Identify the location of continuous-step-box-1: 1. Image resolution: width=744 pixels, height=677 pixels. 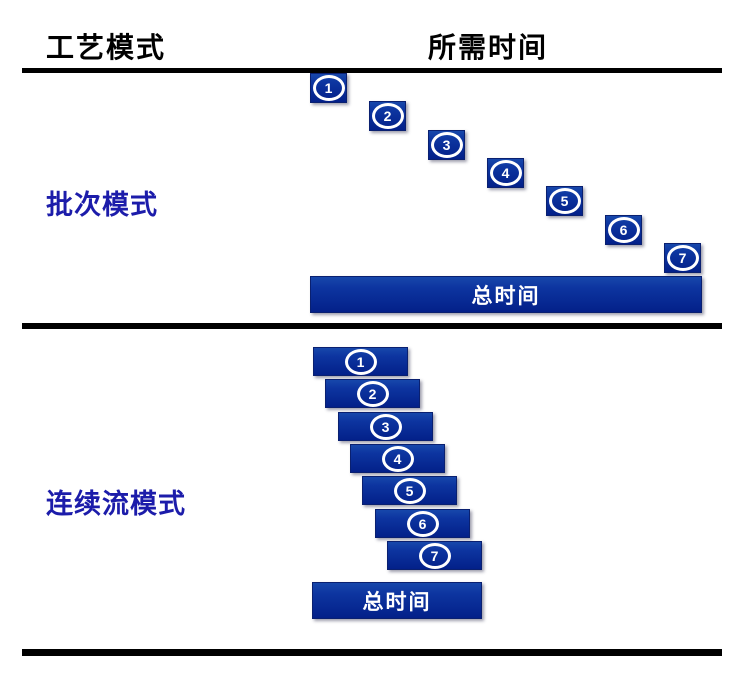
(360, 361).